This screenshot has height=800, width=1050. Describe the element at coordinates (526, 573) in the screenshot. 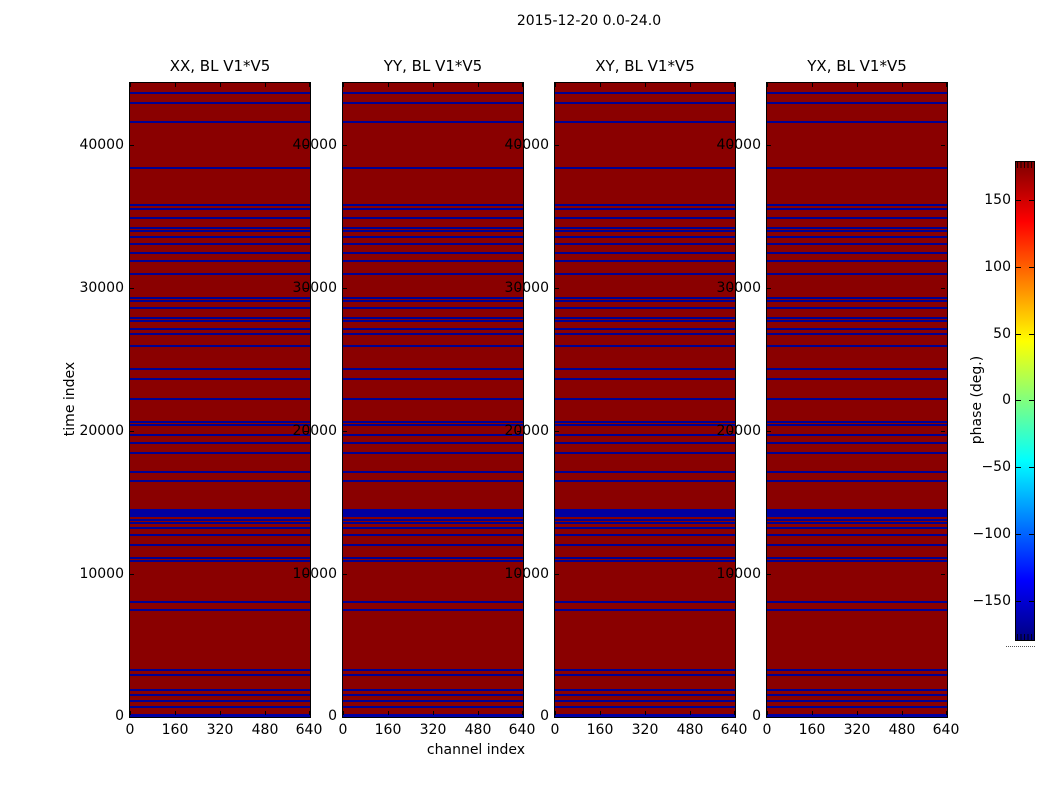

I see `y-tick-label: 10000` at that location.